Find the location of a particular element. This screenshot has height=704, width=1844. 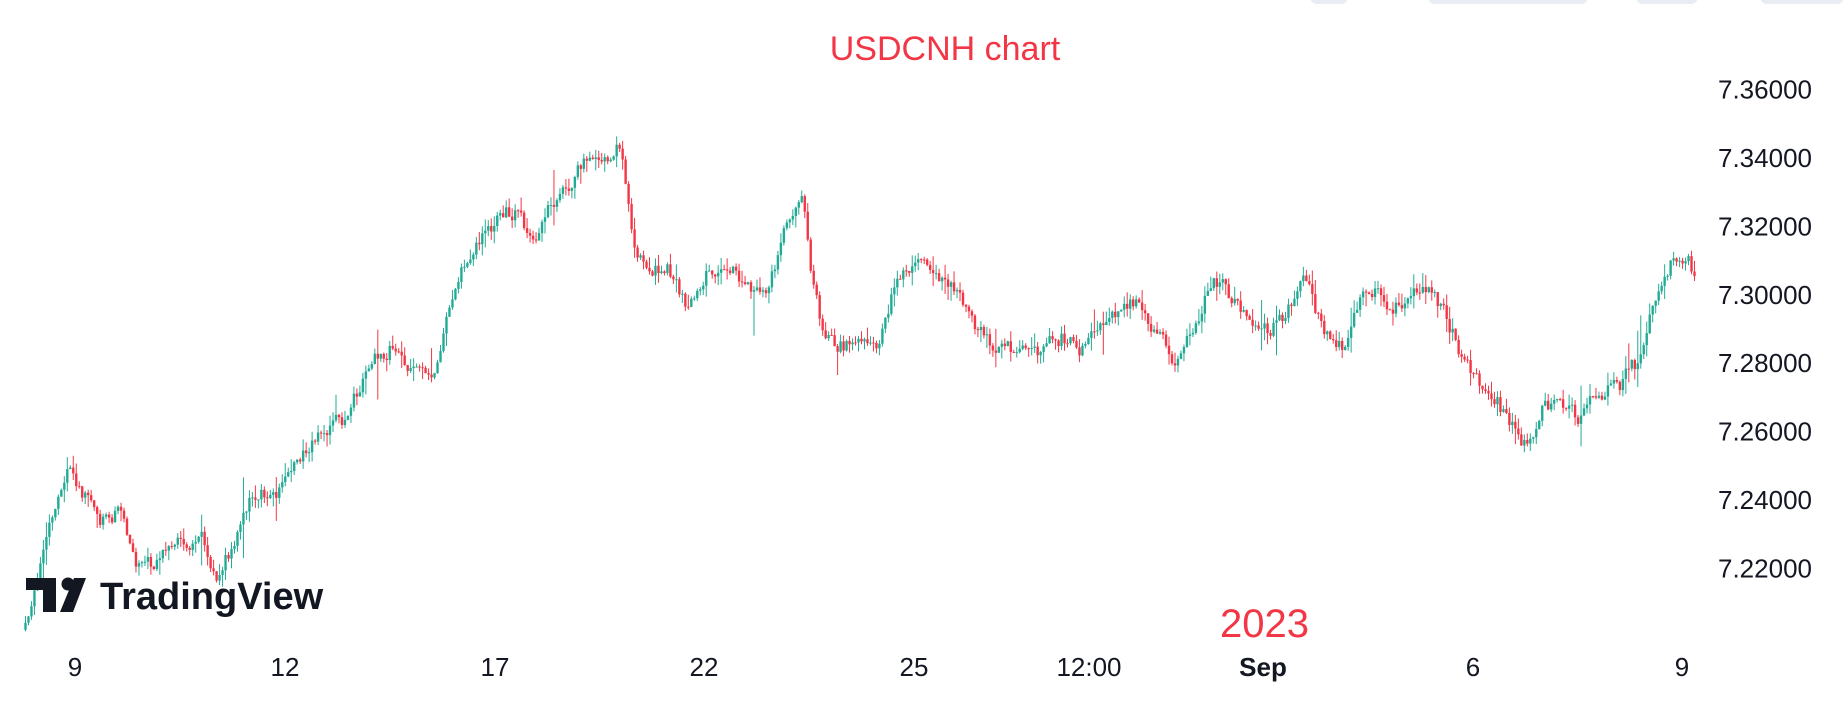

time-axis: 9 12 17 22 25 12:00 Sep 6 9 is located at coordinates (878, 667).